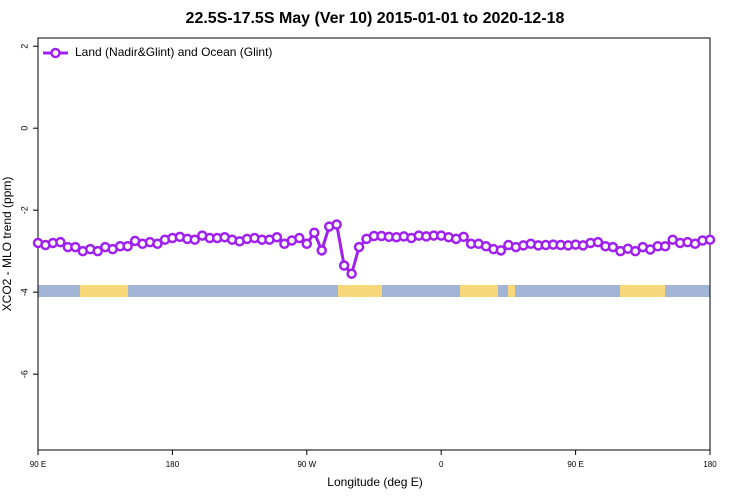  I want to click on y-axis-label: XCO2 - MLO trend (ppm), so click(7, 244).